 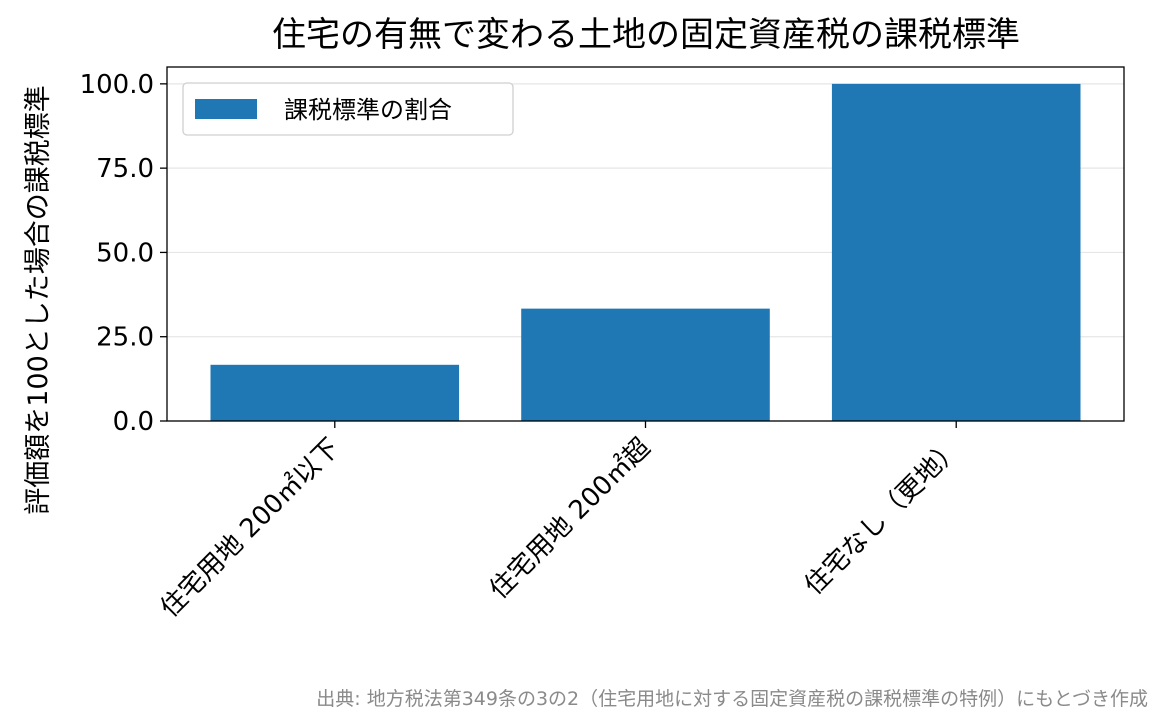 What do you see at coordinates (125, 338) in the screenshot?
I see `y-tick-label: 25.0` at bounding box center [125, 338].